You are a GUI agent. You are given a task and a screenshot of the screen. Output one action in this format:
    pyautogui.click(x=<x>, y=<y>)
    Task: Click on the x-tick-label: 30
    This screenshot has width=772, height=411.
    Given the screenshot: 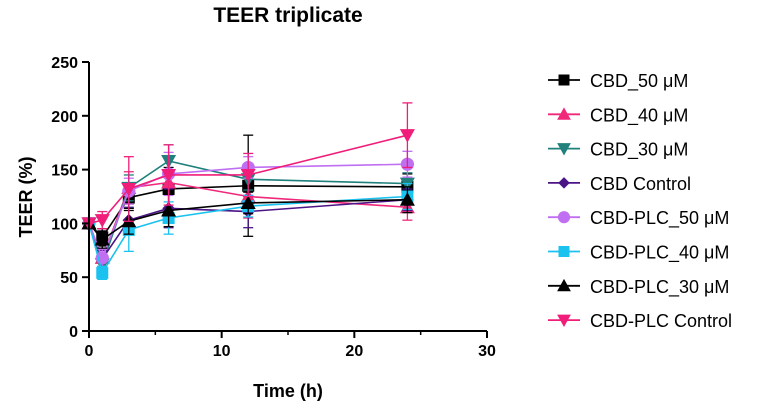 What is the action you would take?
    pyautogui.click(x=487, y=351)
    